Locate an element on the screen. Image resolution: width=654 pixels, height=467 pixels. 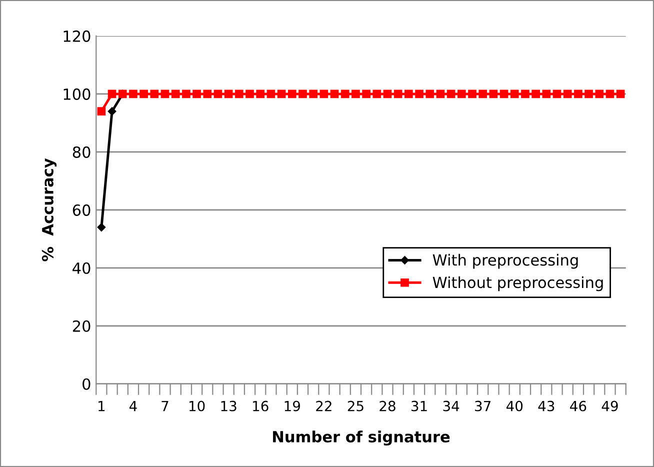
y-tick-label: 80 is located at coordinates (81, 152).